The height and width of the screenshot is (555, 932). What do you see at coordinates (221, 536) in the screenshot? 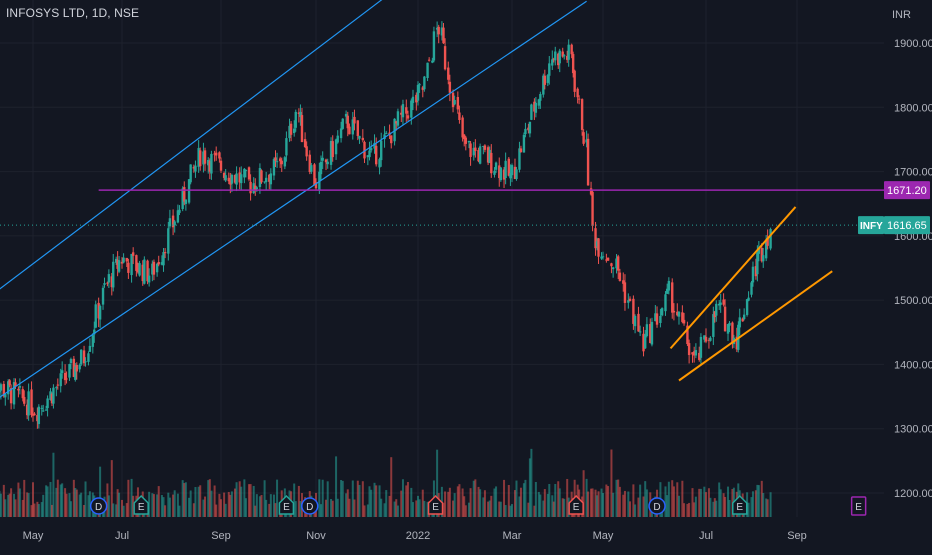
I see `x-tick-label: Sep` at bounding box center [221, 536].